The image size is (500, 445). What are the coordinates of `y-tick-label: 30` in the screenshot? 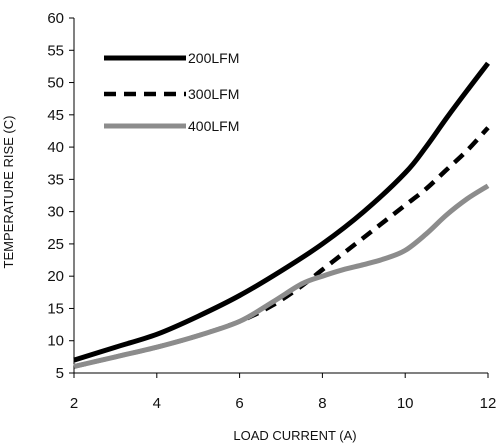 It's located at (55, 212).